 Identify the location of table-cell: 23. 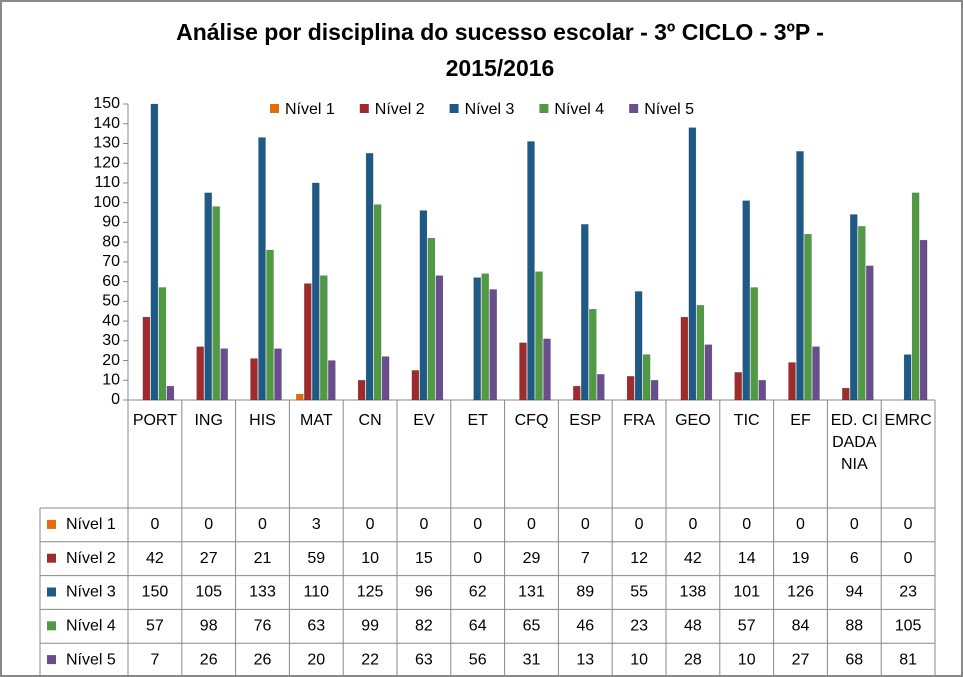
(908, 592).